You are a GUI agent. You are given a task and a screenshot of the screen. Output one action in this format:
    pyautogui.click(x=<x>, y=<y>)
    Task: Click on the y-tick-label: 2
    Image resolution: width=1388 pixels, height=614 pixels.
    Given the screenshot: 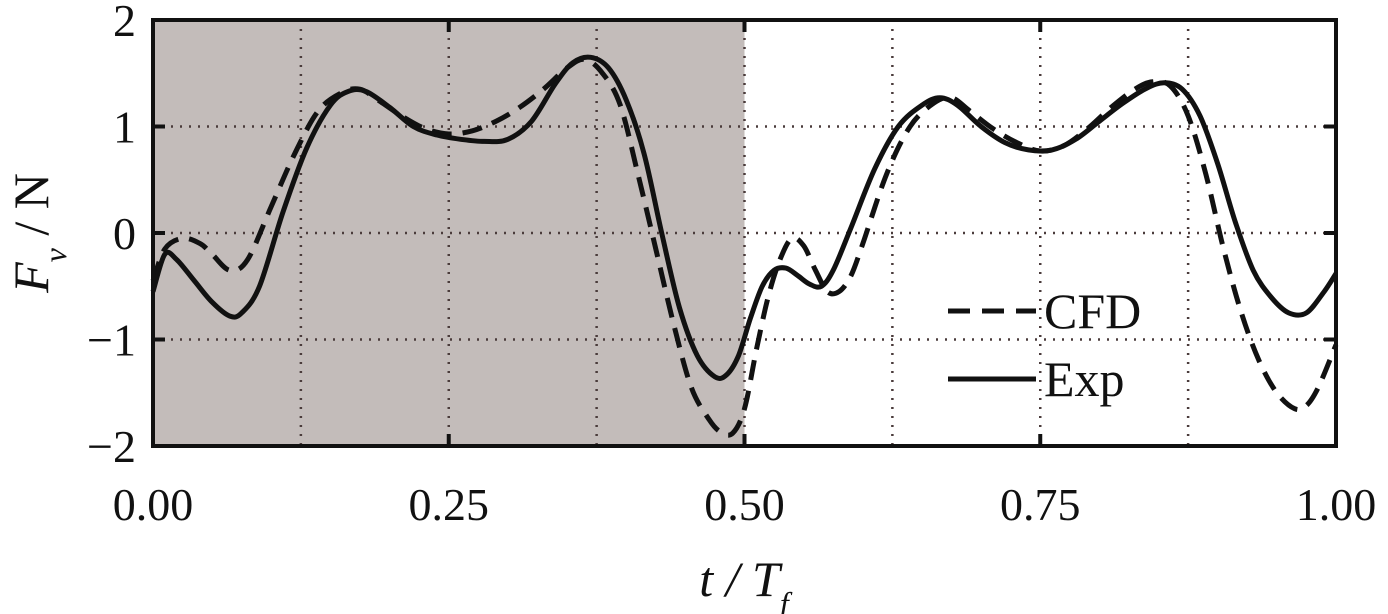 What is the action you would take?
    pyautogui.click(x=124, y=23)
    